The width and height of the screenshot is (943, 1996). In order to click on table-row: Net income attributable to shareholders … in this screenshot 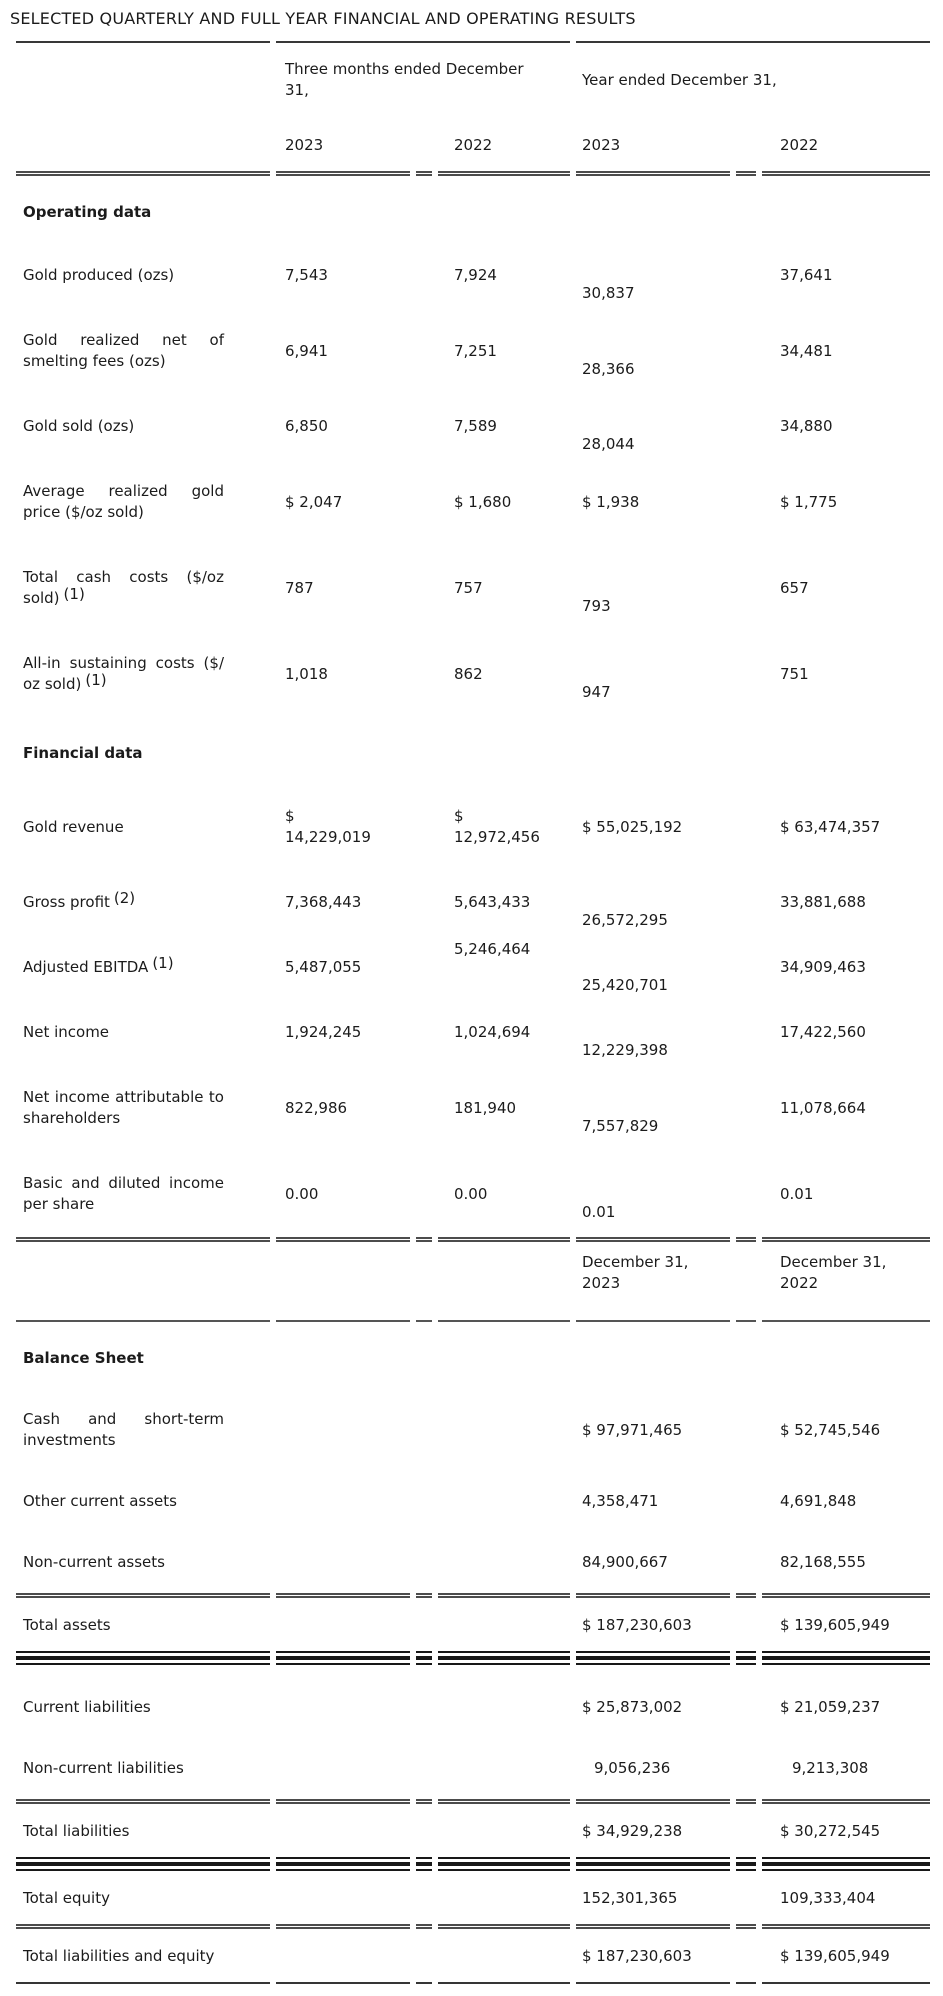, I will do `click(473, 1108)`.